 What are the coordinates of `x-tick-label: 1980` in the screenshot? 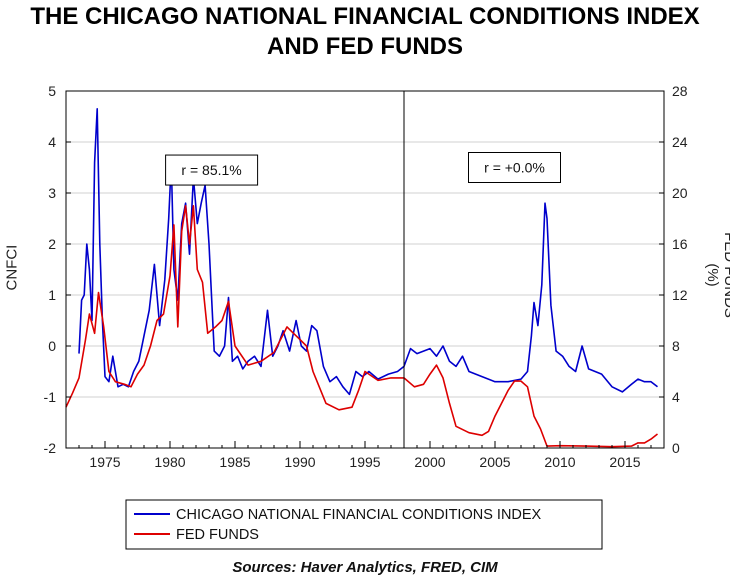 It's located at (169, 462).